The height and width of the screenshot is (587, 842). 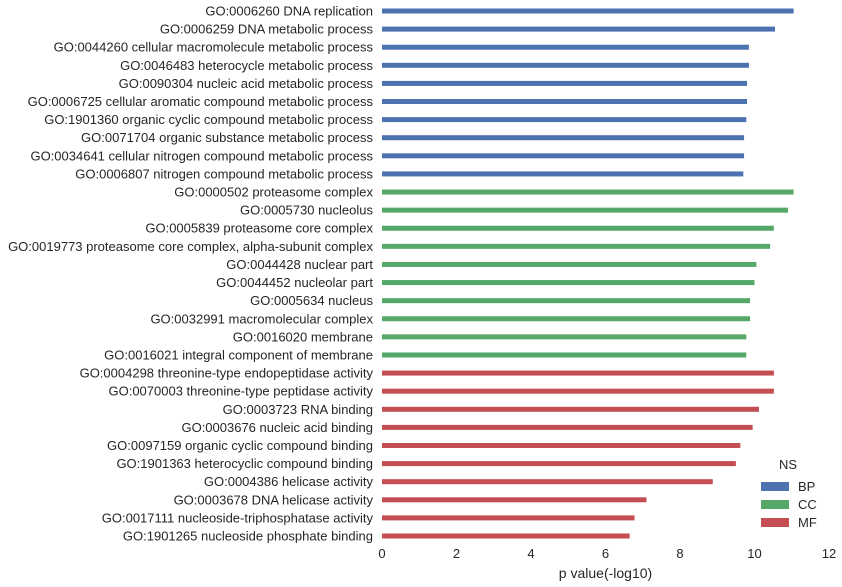 I want to click on category-label: GO:0005839 proteasome core complex, so click(x=259, y=228).